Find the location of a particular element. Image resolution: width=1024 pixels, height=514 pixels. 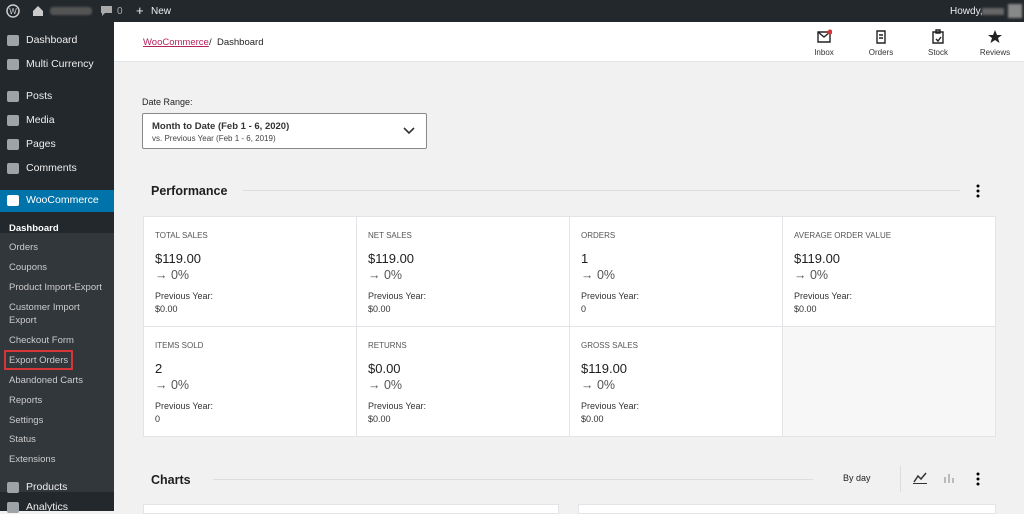

metric-tile: RETURNS $0.00 → 0% Previous Year: $0.00 is located at coordinates (463, 382).